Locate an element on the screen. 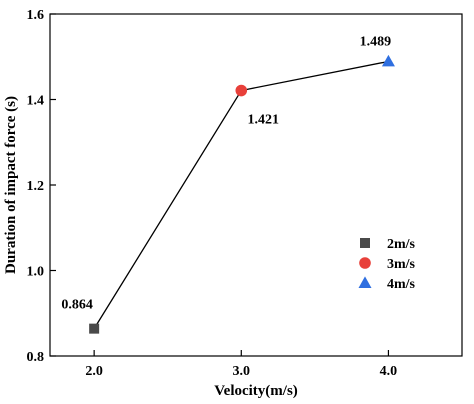 The height and width of the screenshot is (404, 474). data-label: 1.489 is located at coordinates (376, 41).